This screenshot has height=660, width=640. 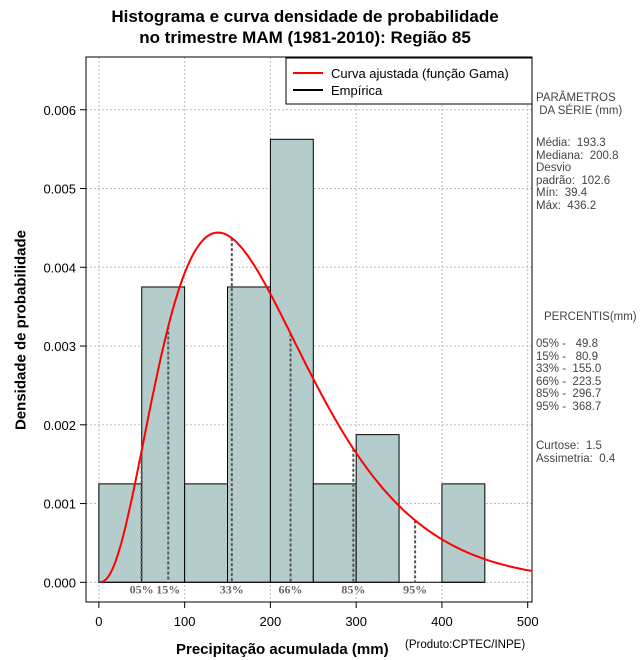 I want to click on distribution-stats: Curtose: 1.5 Assimetria: 0.4, so click(x=576, y=452).